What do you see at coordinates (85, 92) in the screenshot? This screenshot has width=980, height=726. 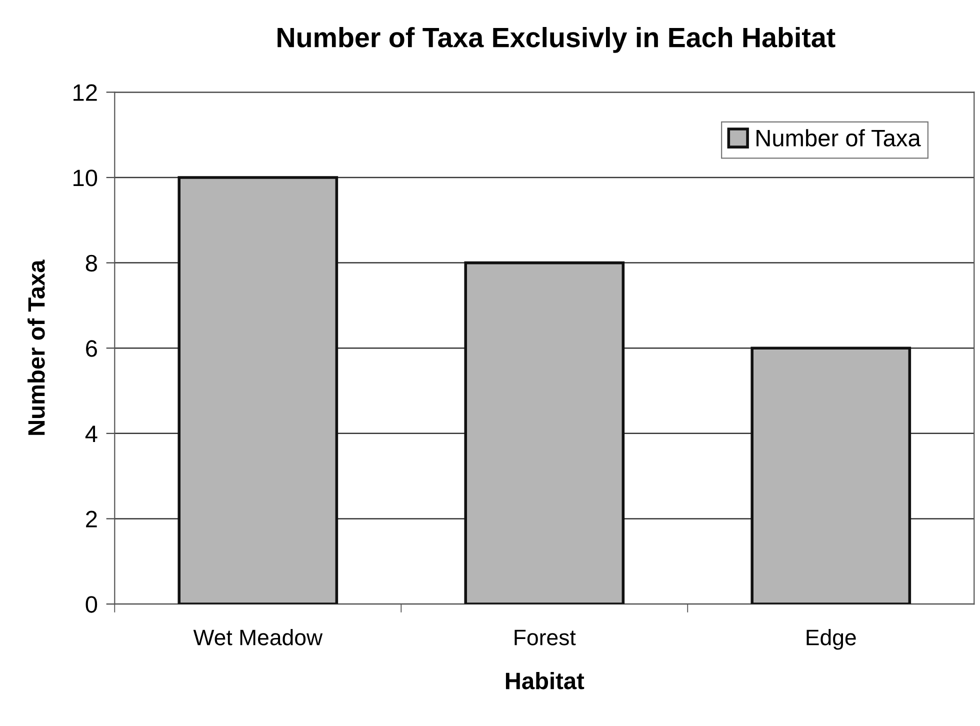 I see `y-tick-label: 12` at bounding box center [85, 92].